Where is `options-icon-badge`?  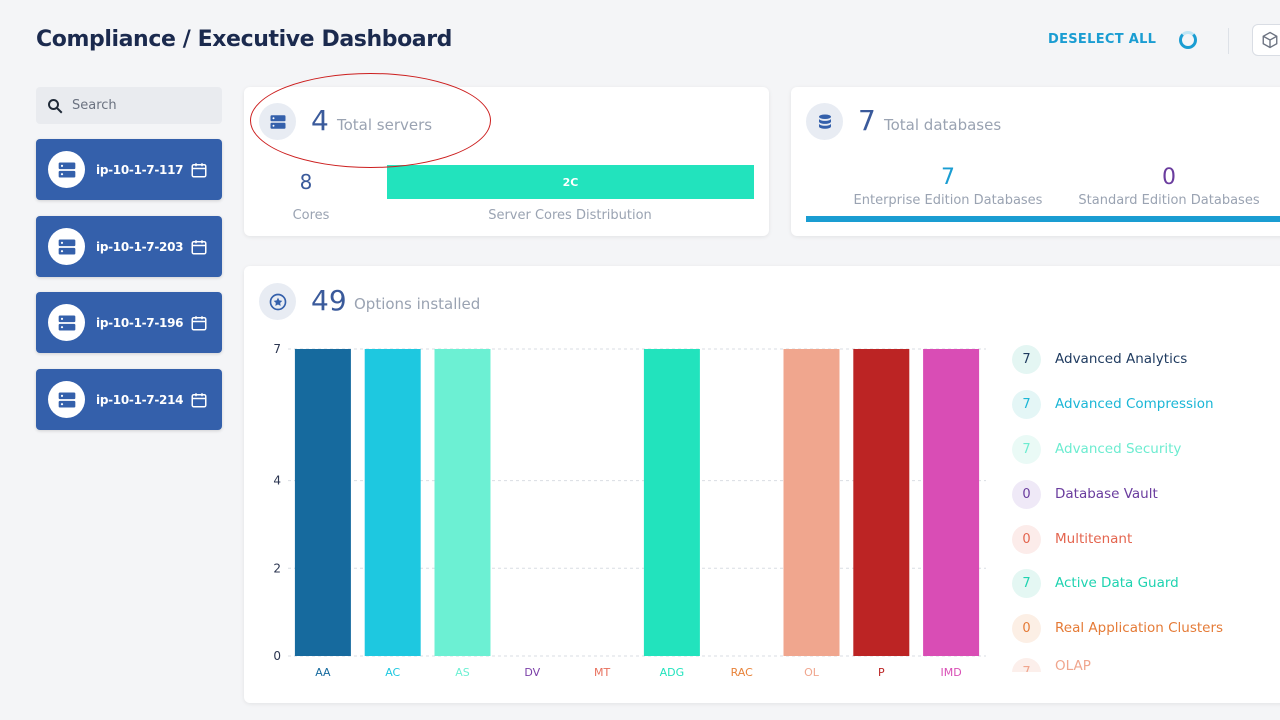
options-icon-badge is located at coordinates (277, 301).